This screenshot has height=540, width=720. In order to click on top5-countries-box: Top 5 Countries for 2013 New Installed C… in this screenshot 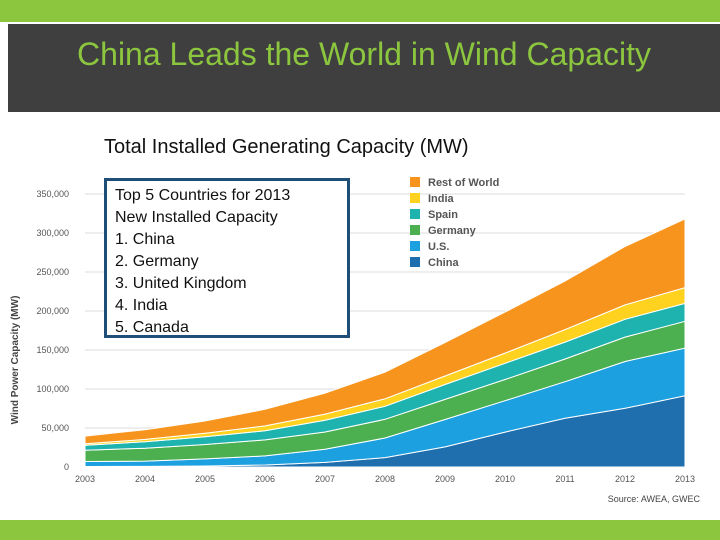, I will do `click(227, 258)`.